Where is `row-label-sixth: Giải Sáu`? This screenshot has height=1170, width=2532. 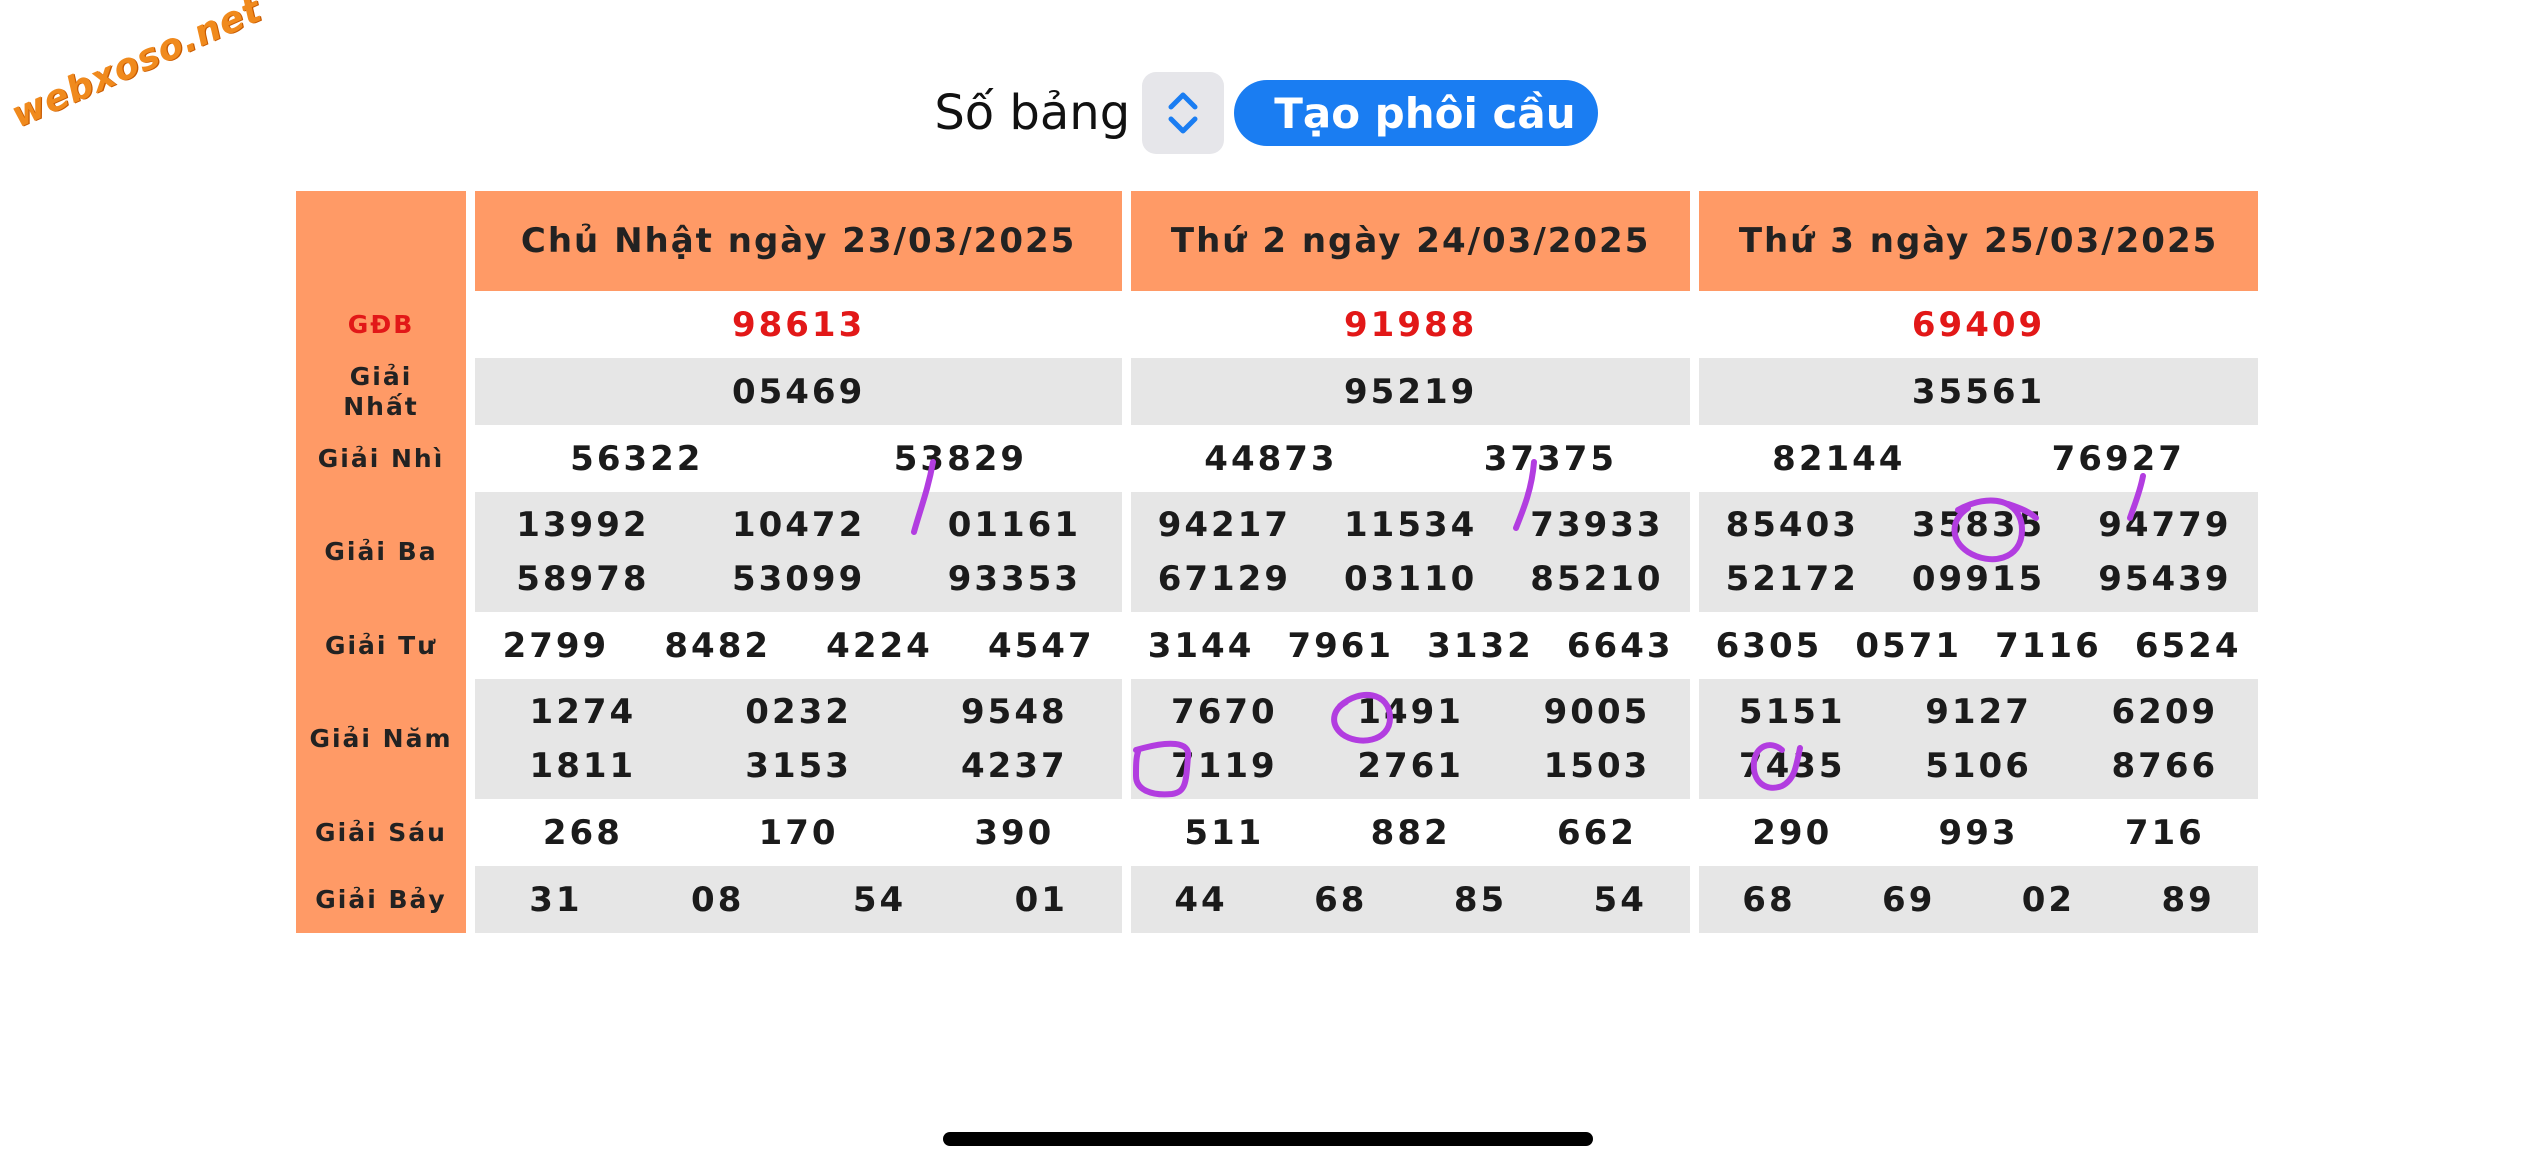
row-label-sixth: Giải Sáu is located at coordinates (381, 832).